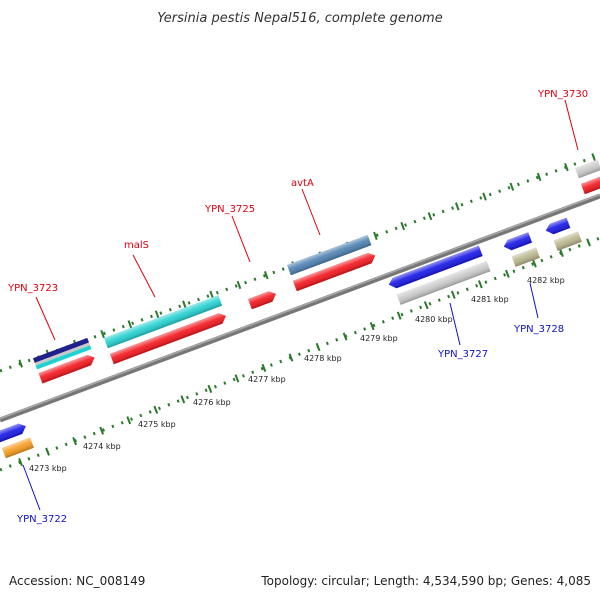 Image resolution: width=600 pixels, height=600 pixels. What do you see at coordinates (267, 379) in the screenshot?
I see `tick-label: 4277 kbp` at bounding box center [267, 379].